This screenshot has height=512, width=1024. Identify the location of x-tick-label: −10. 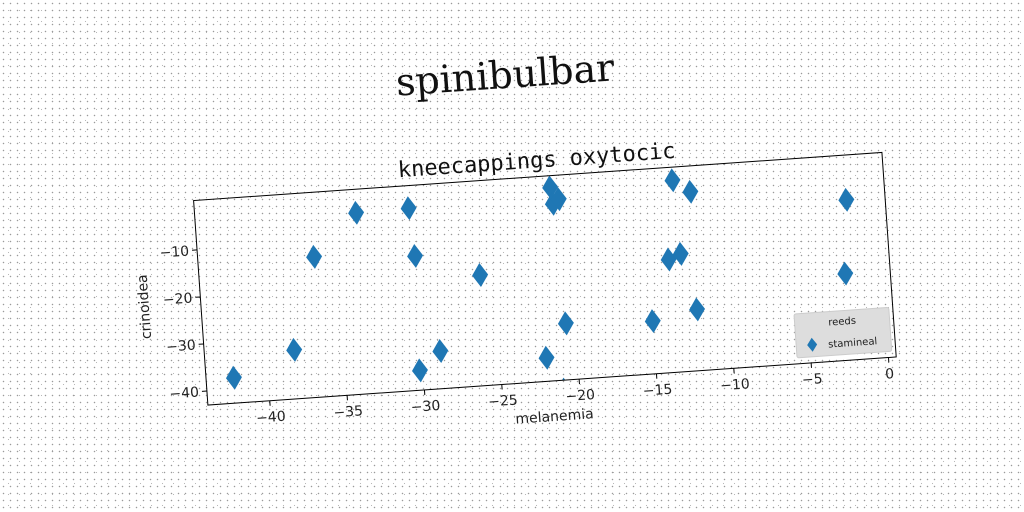
(735, 385).